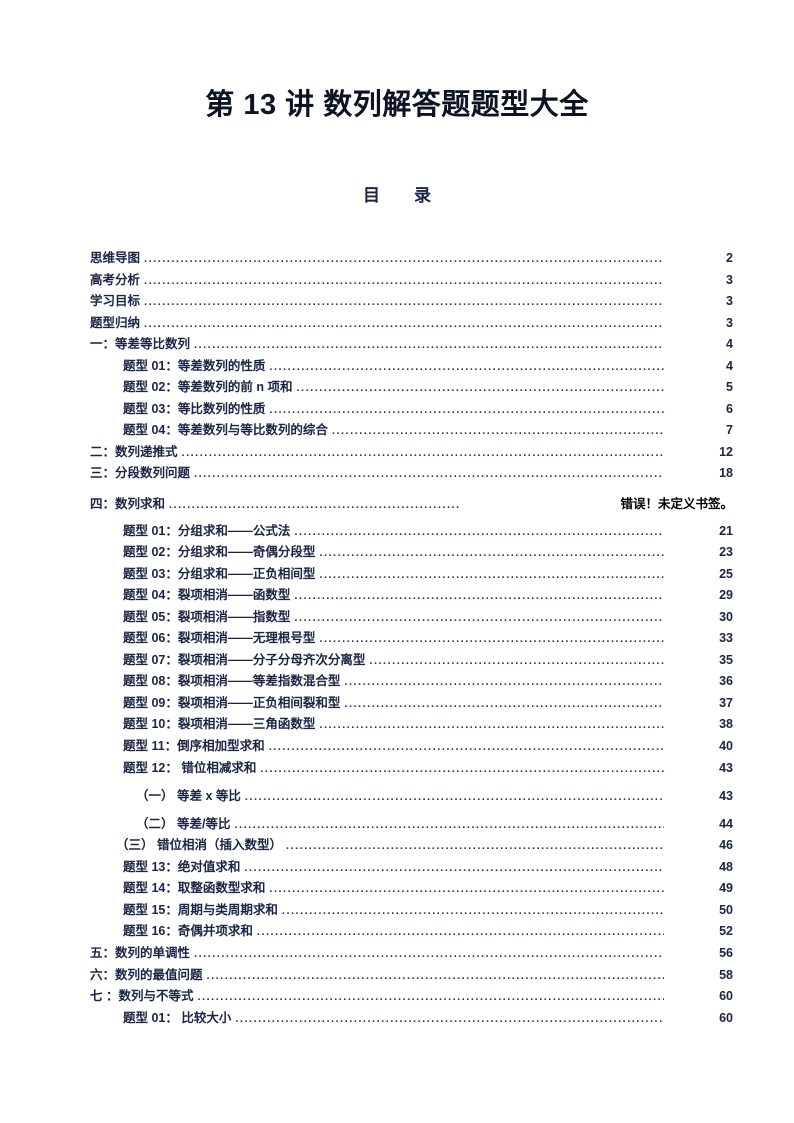  I want to click on toc-entry: 题型 06：裂项相消——无理根号型 33, so click(414, 639).